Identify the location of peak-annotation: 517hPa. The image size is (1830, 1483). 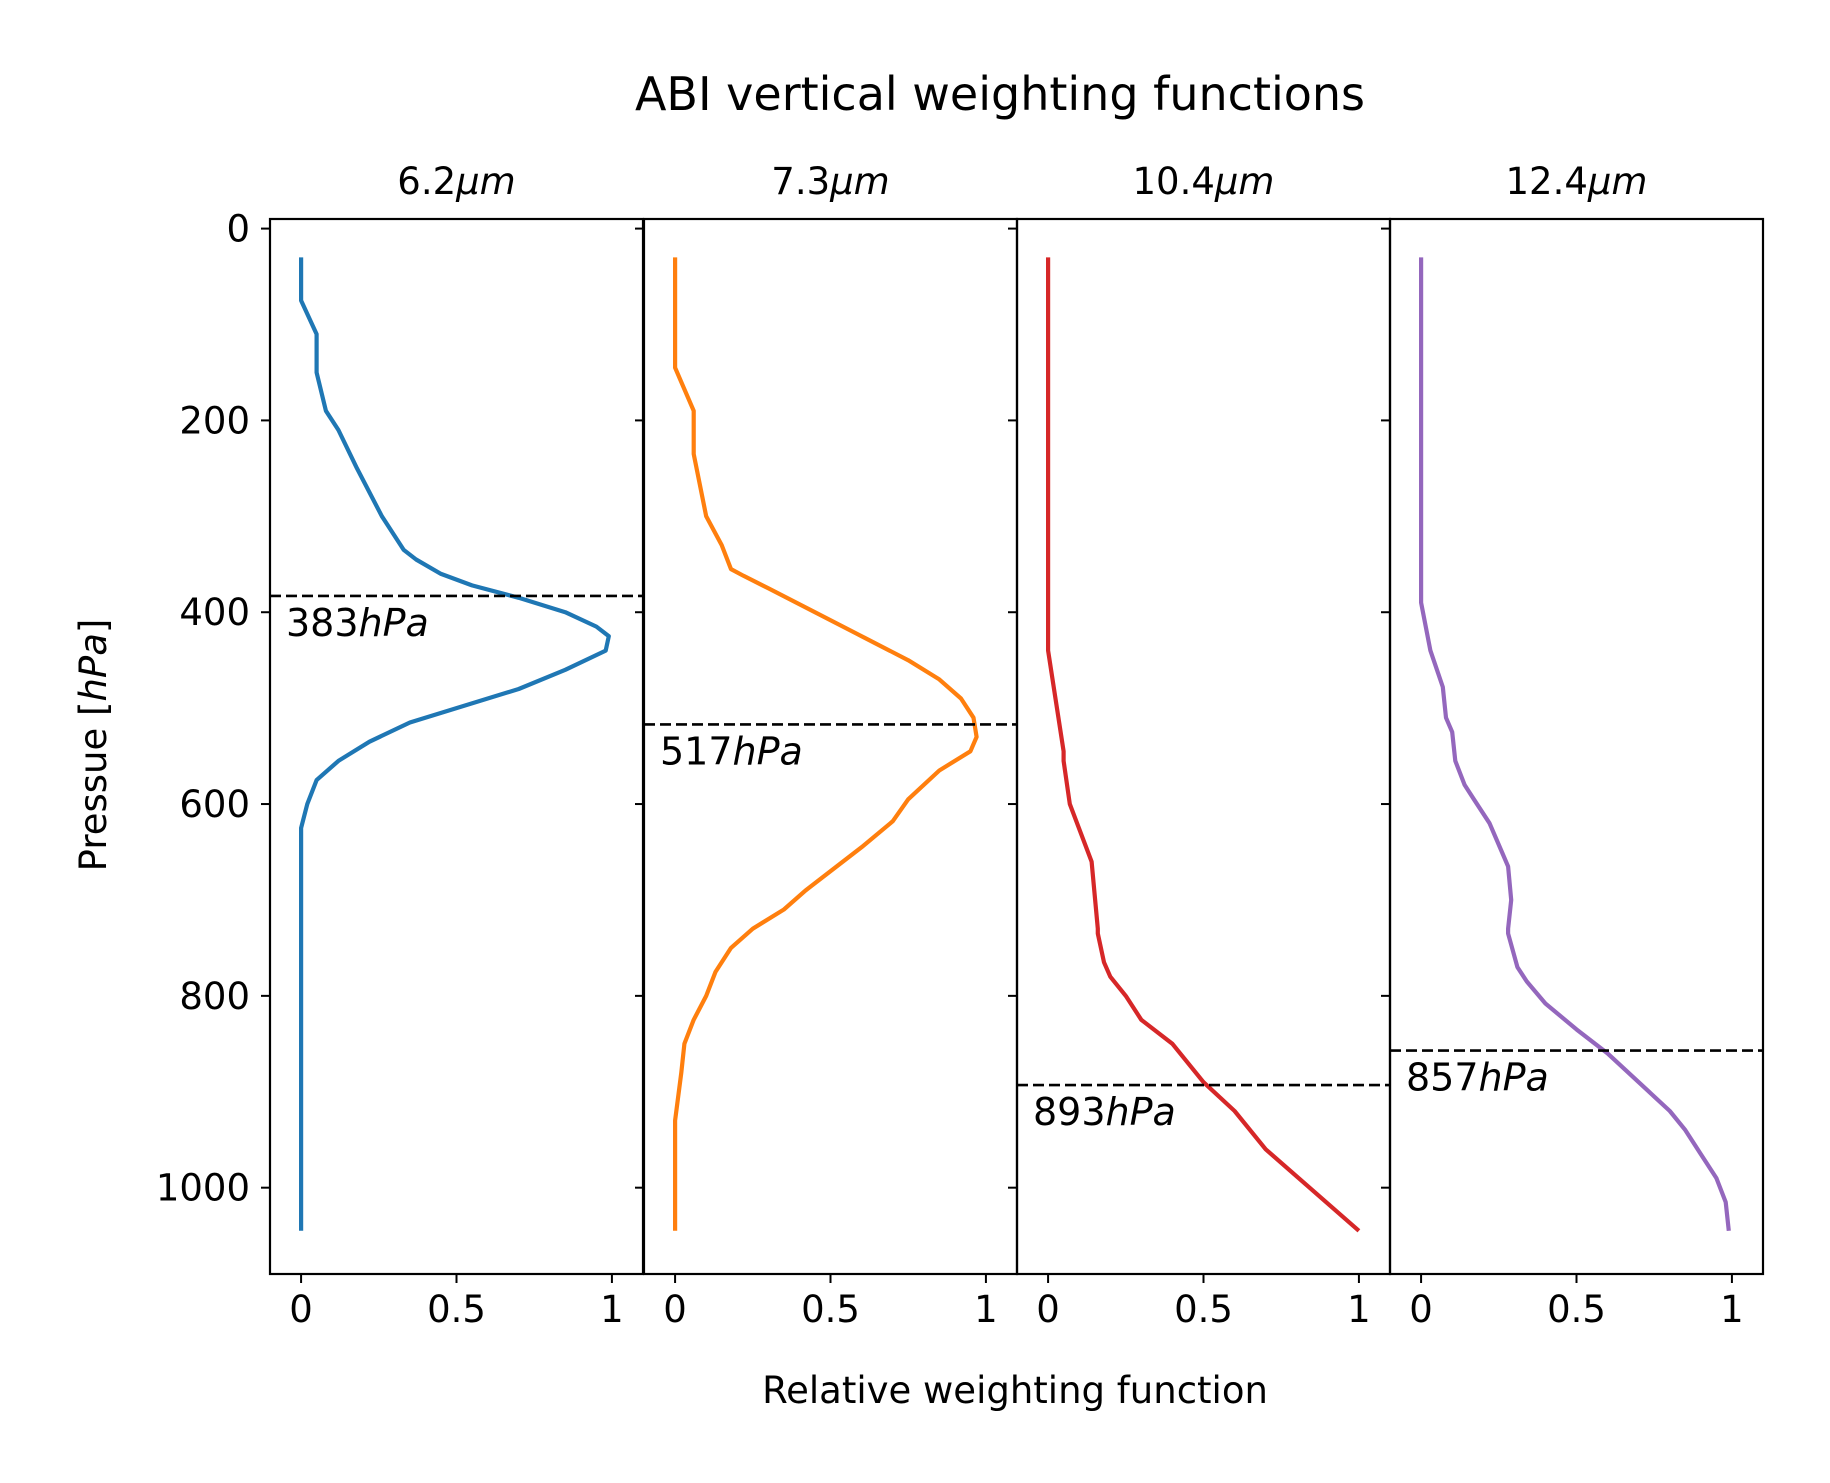
(731, 751).